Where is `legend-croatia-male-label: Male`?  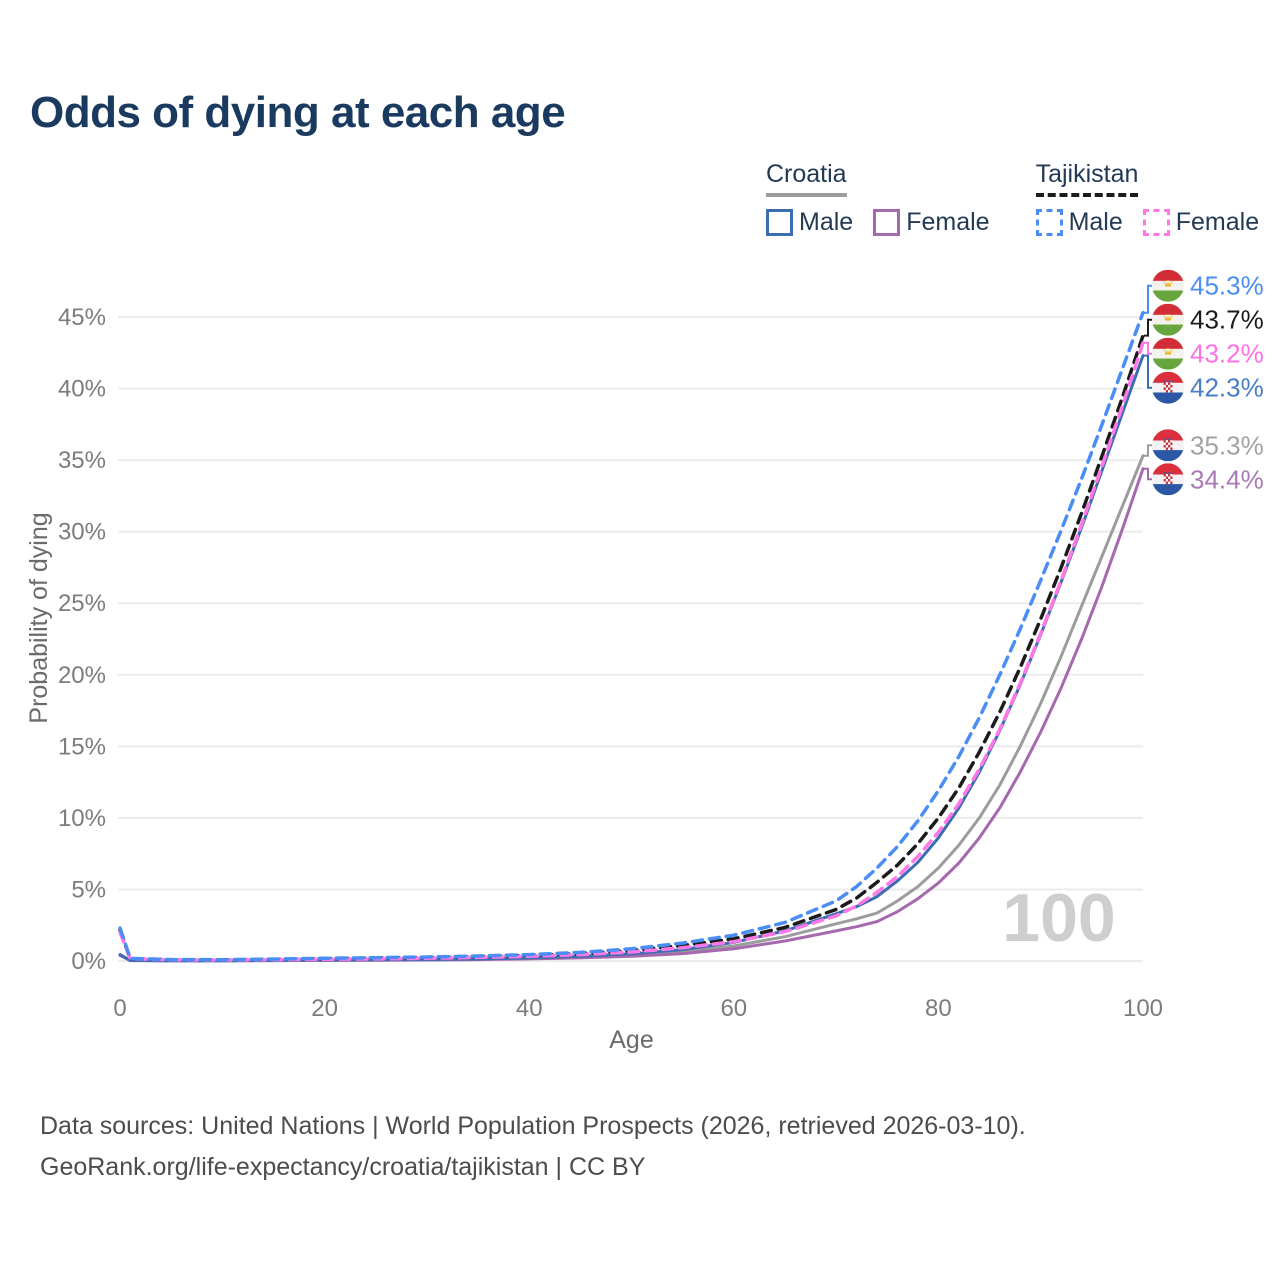
legend-croatia-male-label: Male is located at coordinates (826, 222).